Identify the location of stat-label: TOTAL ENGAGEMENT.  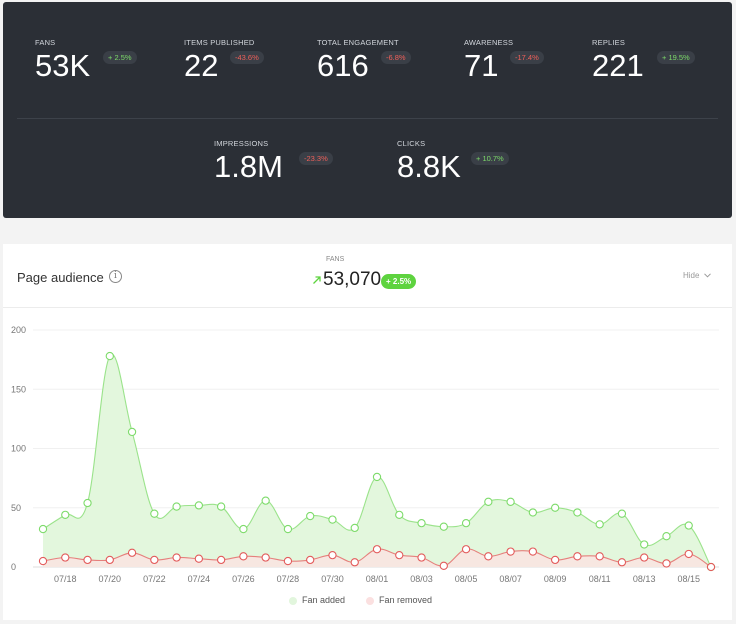
(358, 42).